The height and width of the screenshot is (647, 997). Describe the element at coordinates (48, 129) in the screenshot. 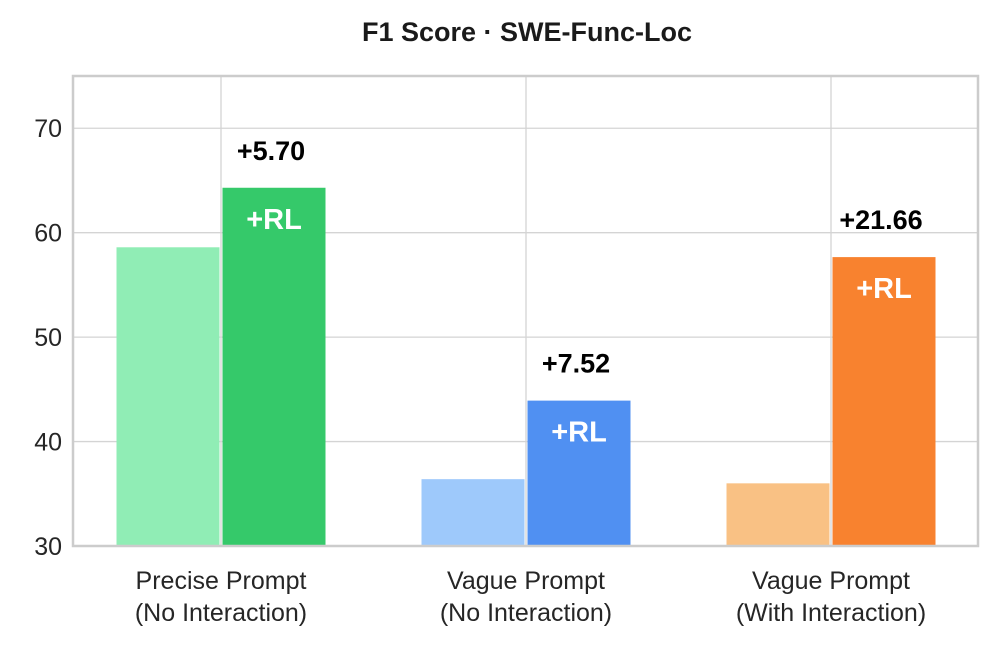

I see `y-tick-label: 70` at that location.